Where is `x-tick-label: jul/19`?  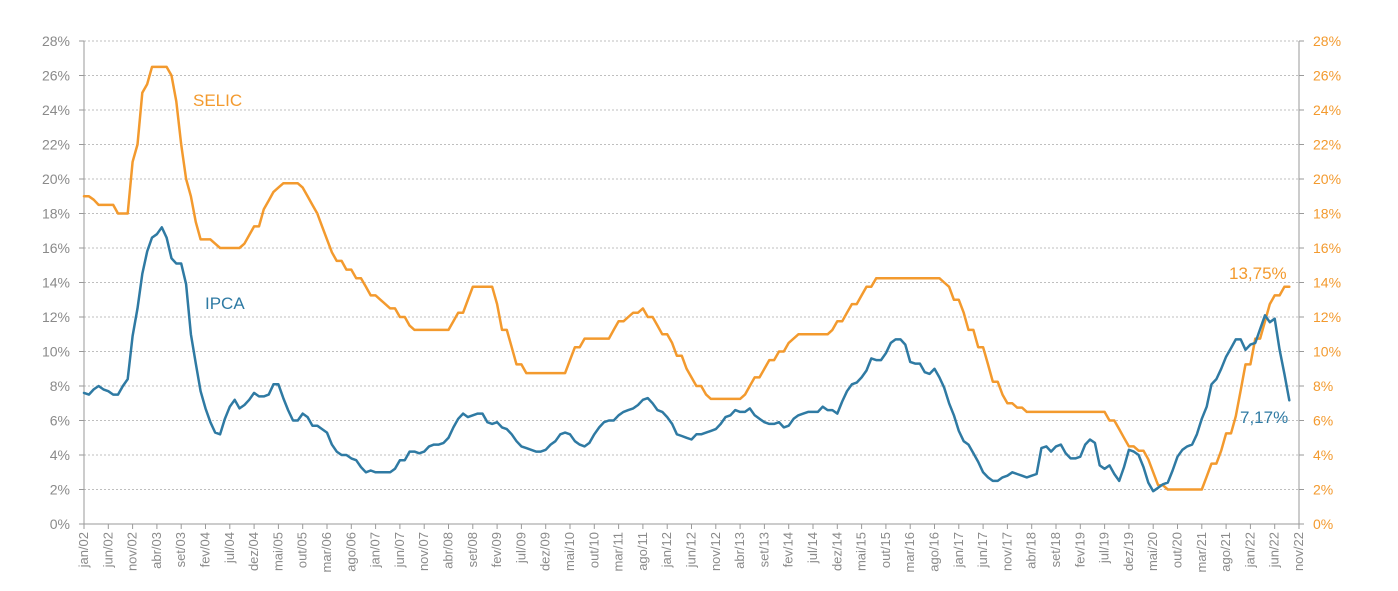 x-tick-label: jul/19 is located at coordinates (1104, 548).